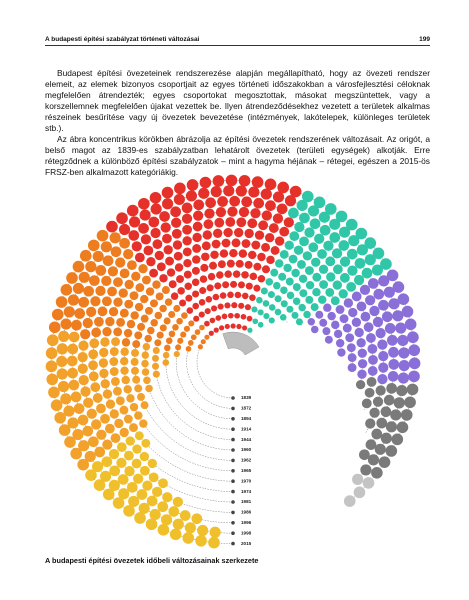 The height and width of the screenshot is (600, 469). What do you see at coordinates (246, 491) in the screenshot?
I see `year-label: 1974` at bounding box center [246, 491].